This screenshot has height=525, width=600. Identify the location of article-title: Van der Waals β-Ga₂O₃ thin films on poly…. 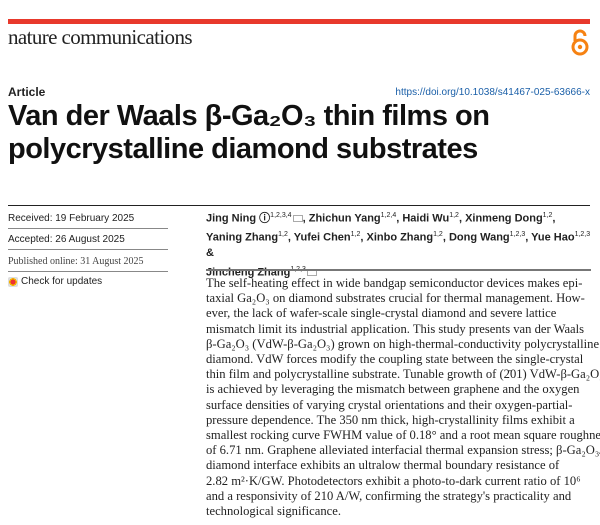
(249, 133).